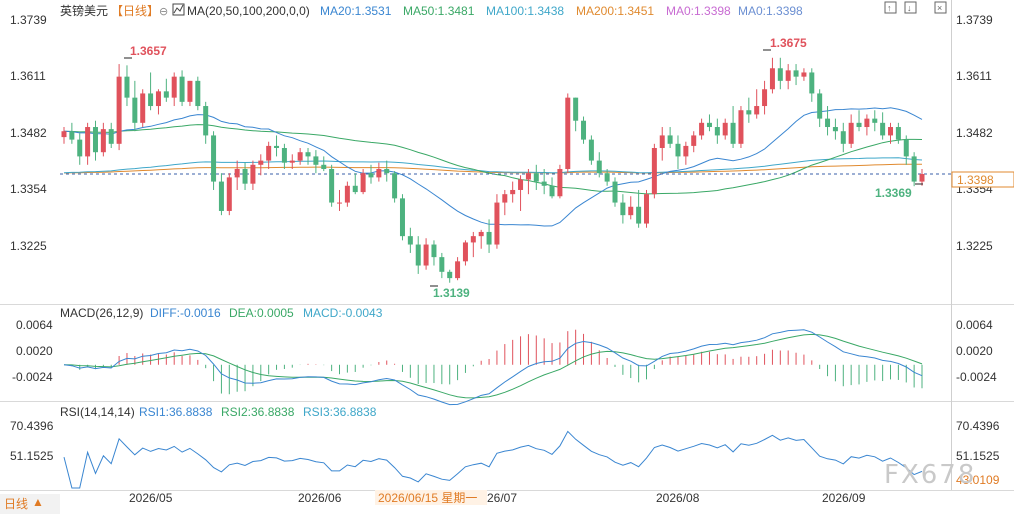 The width and height of the screenshot is (1014, 514). What do you see at coordinates (28, 20) in the screenshot?
I see `price-tick-left: 1.3739` at bounding box center [28, 20].